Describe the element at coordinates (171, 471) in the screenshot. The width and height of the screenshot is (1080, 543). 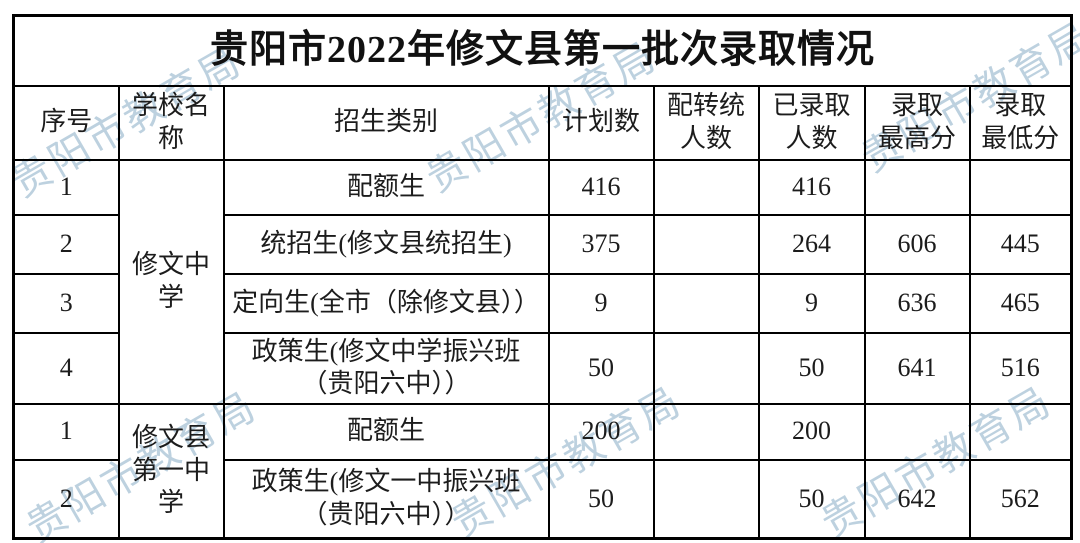
I see `school-name-cell: 修文县 第一中 学` at that location.